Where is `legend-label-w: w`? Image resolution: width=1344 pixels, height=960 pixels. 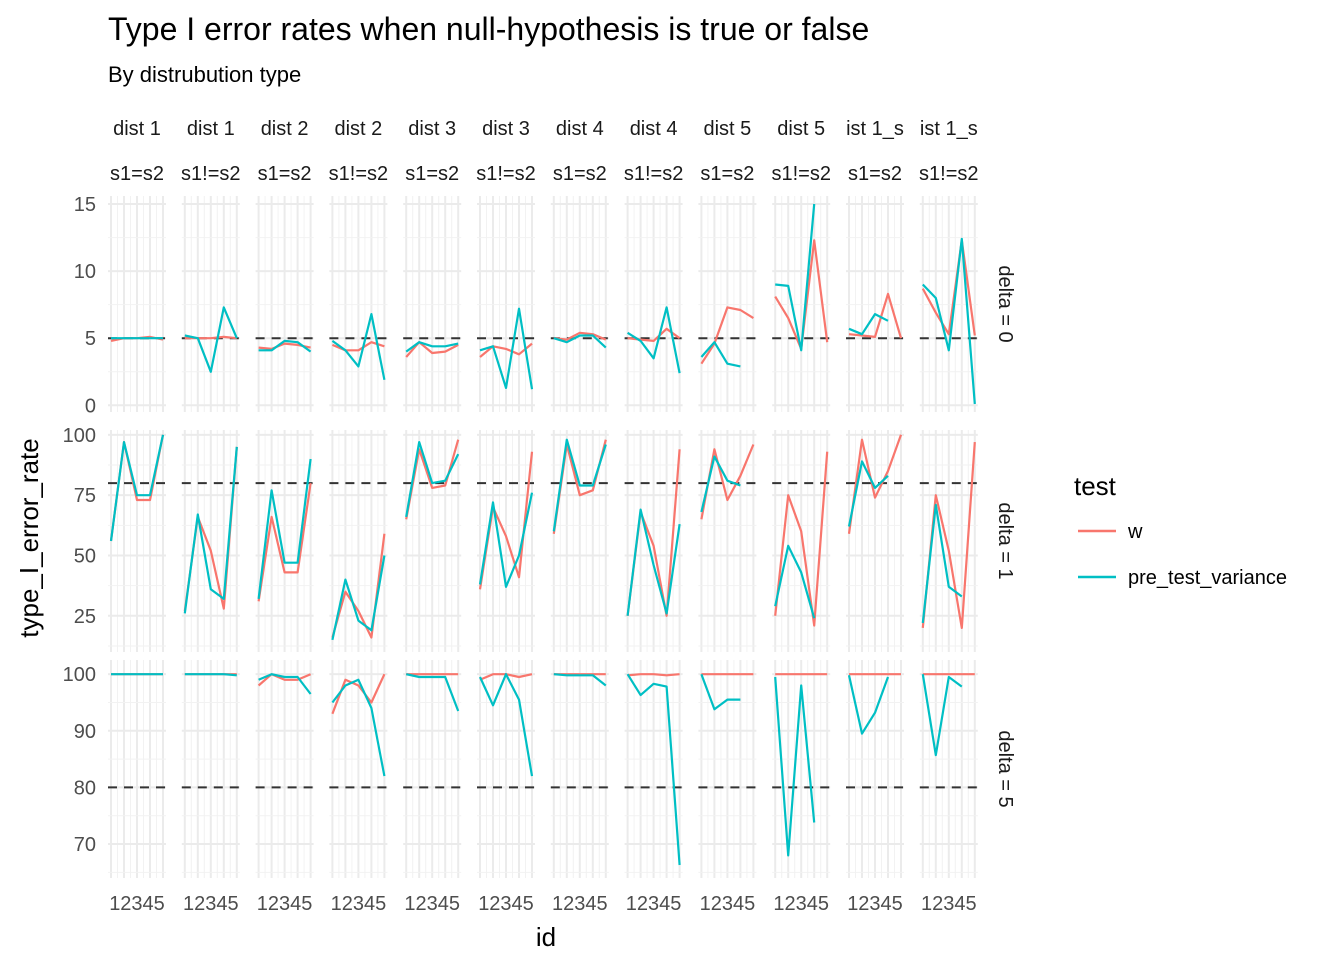 legend-label-w: w is located at coordinates (1135, 532).